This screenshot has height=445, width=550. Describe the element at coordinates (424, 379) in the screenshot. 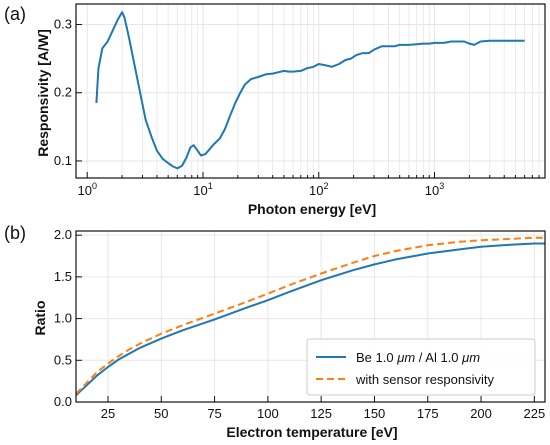

I see `legend-entry: with sensor responsivity` at that location.